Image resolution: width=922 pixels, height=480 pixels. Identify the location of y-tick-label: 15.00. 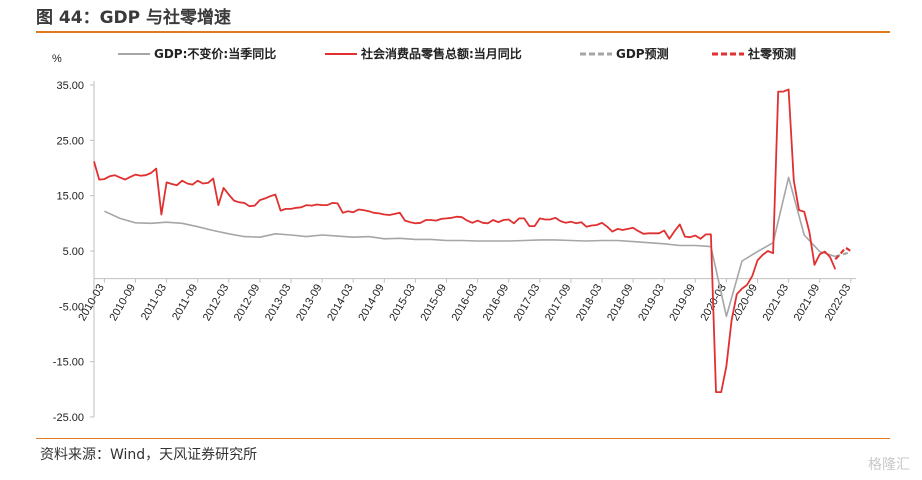
(70, 197).